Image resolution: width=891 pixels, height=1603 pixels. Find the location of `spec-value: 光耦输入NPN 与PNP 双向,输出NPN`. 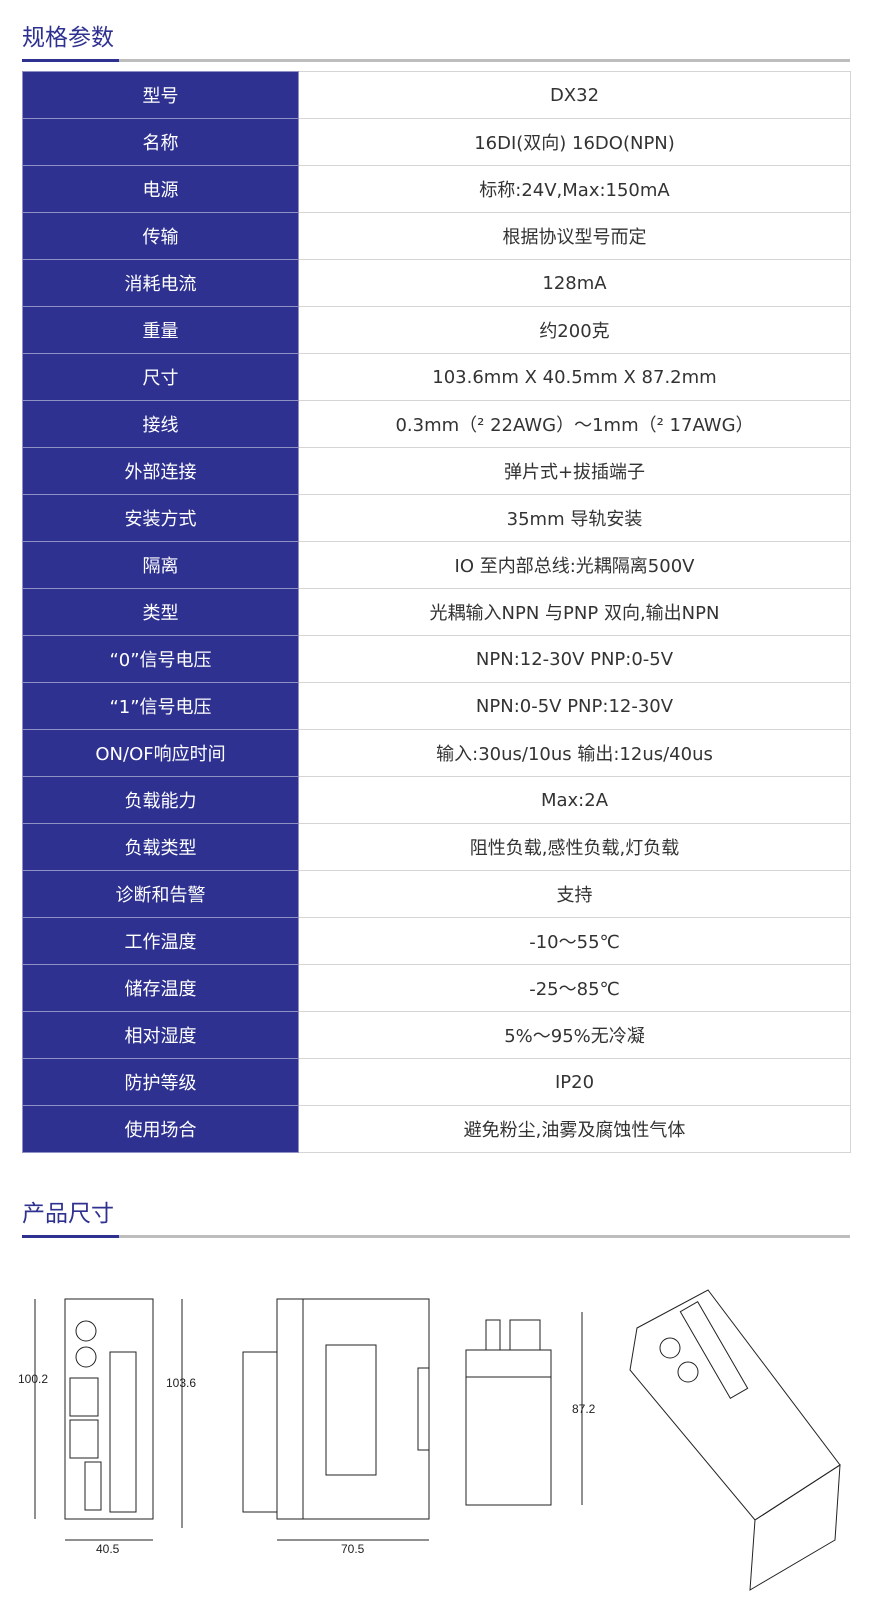

spec-value: 光耦输入NPN 与PNP 双向,输出NPN is located at coordinates (574, 612).